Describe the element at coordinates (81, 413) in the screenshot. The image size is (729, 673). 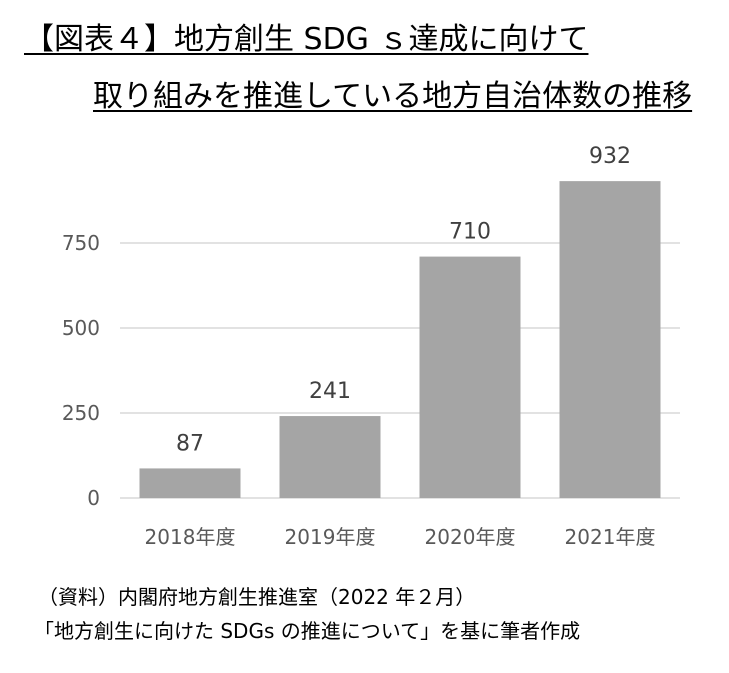
I see `y-tick-label-1: 250` at that location.